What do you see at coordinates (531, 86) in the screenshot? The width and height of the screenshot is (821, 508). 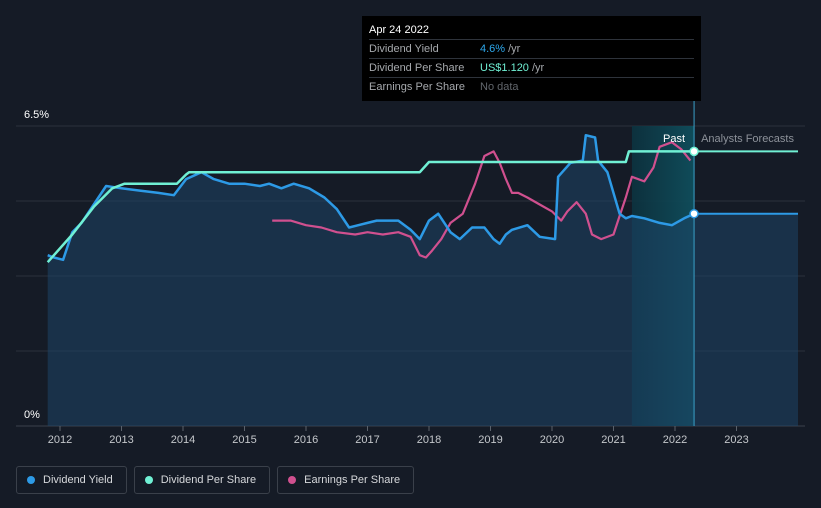 I see `tooltip-row-earnings-per-share: Earnings Per Share No data` at bounding box center [531, 86].